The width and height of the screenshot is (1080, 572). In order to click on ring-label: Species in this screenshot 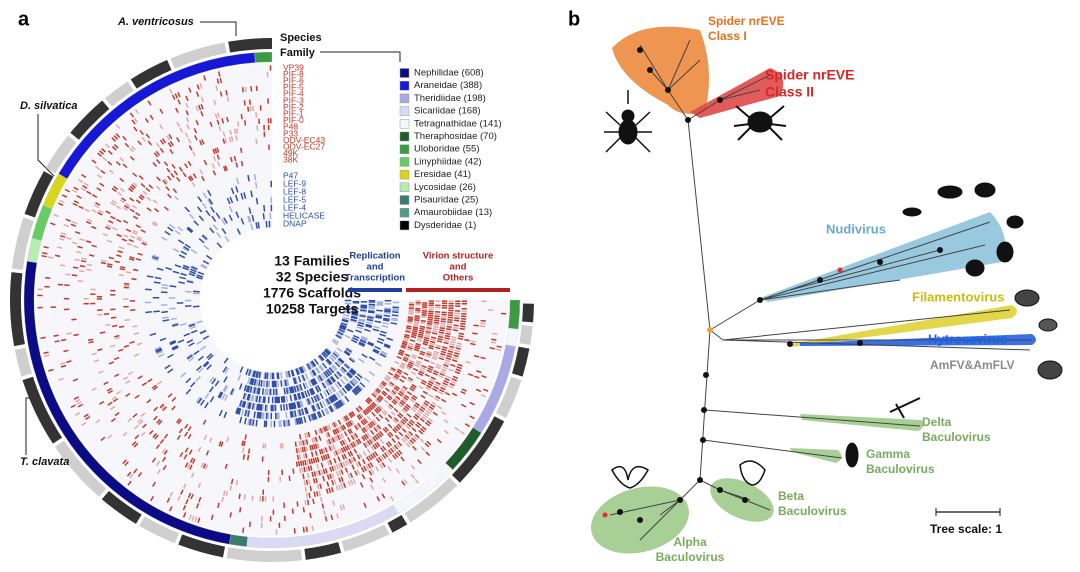, I will do `click(301, 38)`.